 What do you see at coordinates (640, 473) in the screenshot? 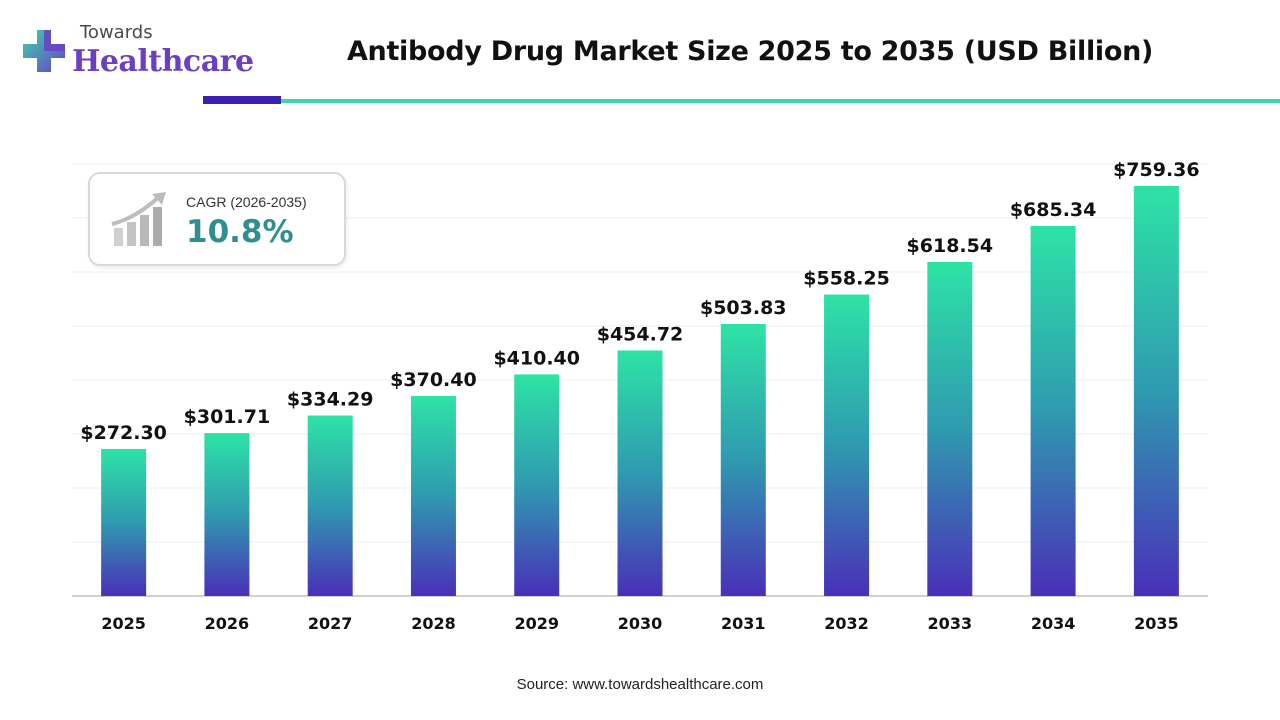
I see `bar-2030` at bounding box center [640, 473].